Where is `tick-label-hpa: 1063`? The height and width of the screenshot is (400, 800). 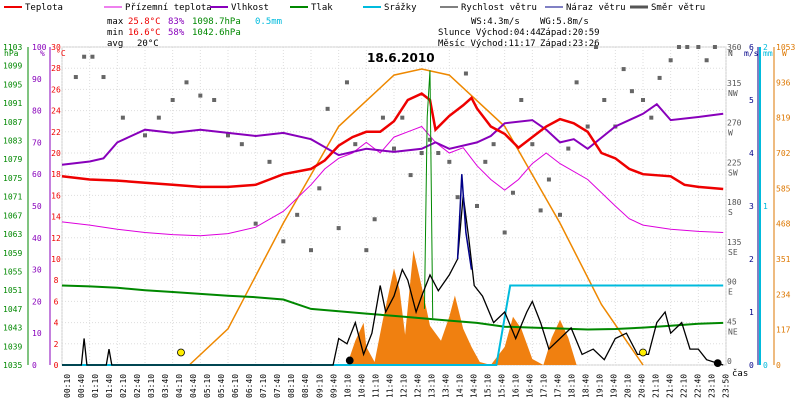 tick-label-hpa: 1063 is located at coordinates (12, 234).